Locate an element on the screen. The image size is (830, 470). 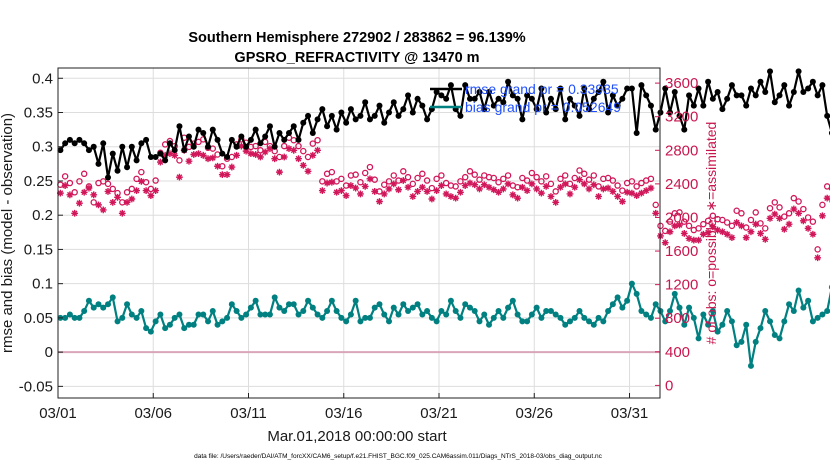
x-tick-label: 03/01 is located at coordinates (58, 413).